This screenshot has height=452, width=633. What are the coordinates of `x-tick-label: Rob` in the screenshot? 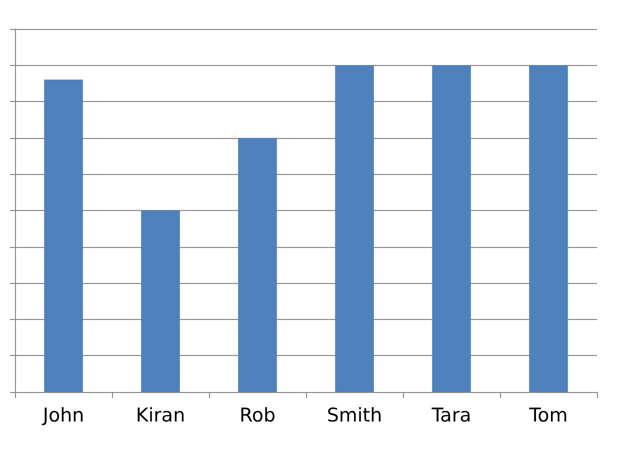 It's located at (257, 415).